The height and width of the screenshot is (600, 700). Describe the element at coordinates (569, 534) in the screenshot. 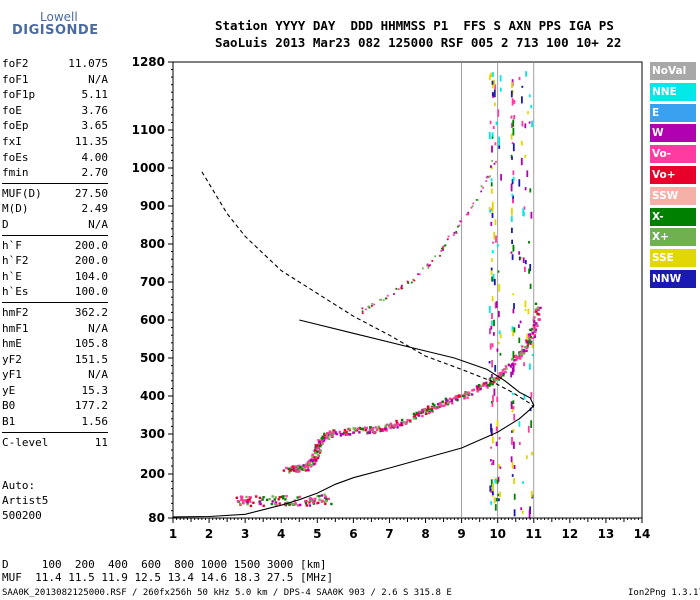

I see `x-tick-label: 12` at that location.